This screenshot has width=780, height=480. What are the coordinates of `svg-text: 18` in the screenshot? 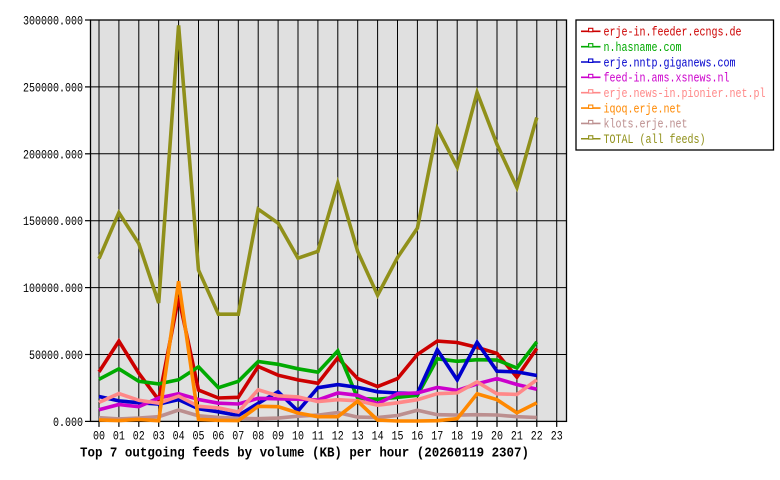 It's located at (457, 436).